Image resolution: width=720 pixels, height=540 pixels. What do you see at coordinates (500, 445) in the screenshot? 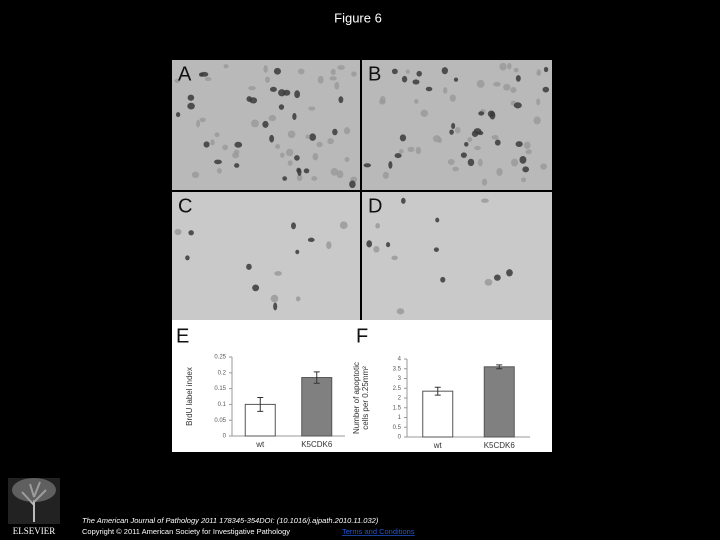
I see `x-tick-label: K5CDK6` at bounding box center [500, 445].